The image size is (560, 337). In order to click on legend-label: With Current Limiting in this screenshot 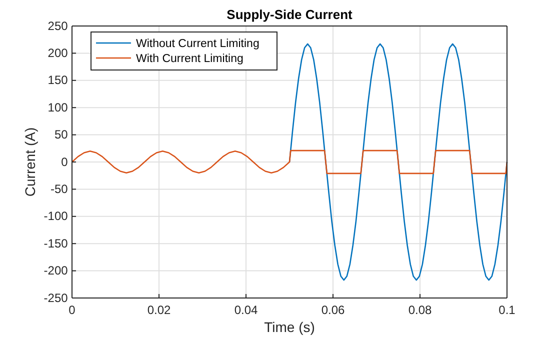, I will do `click(190, 59)`.